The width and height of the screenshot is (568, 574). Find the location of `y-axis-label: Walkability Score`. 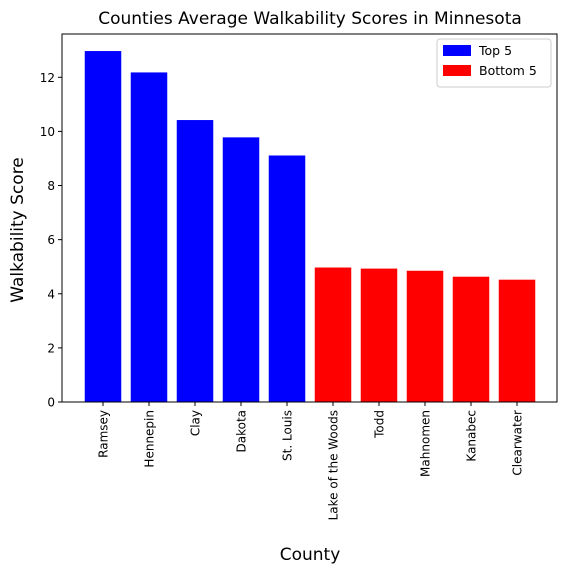

y-axis-label: Walkability Score is located at coordinates (18, 230).